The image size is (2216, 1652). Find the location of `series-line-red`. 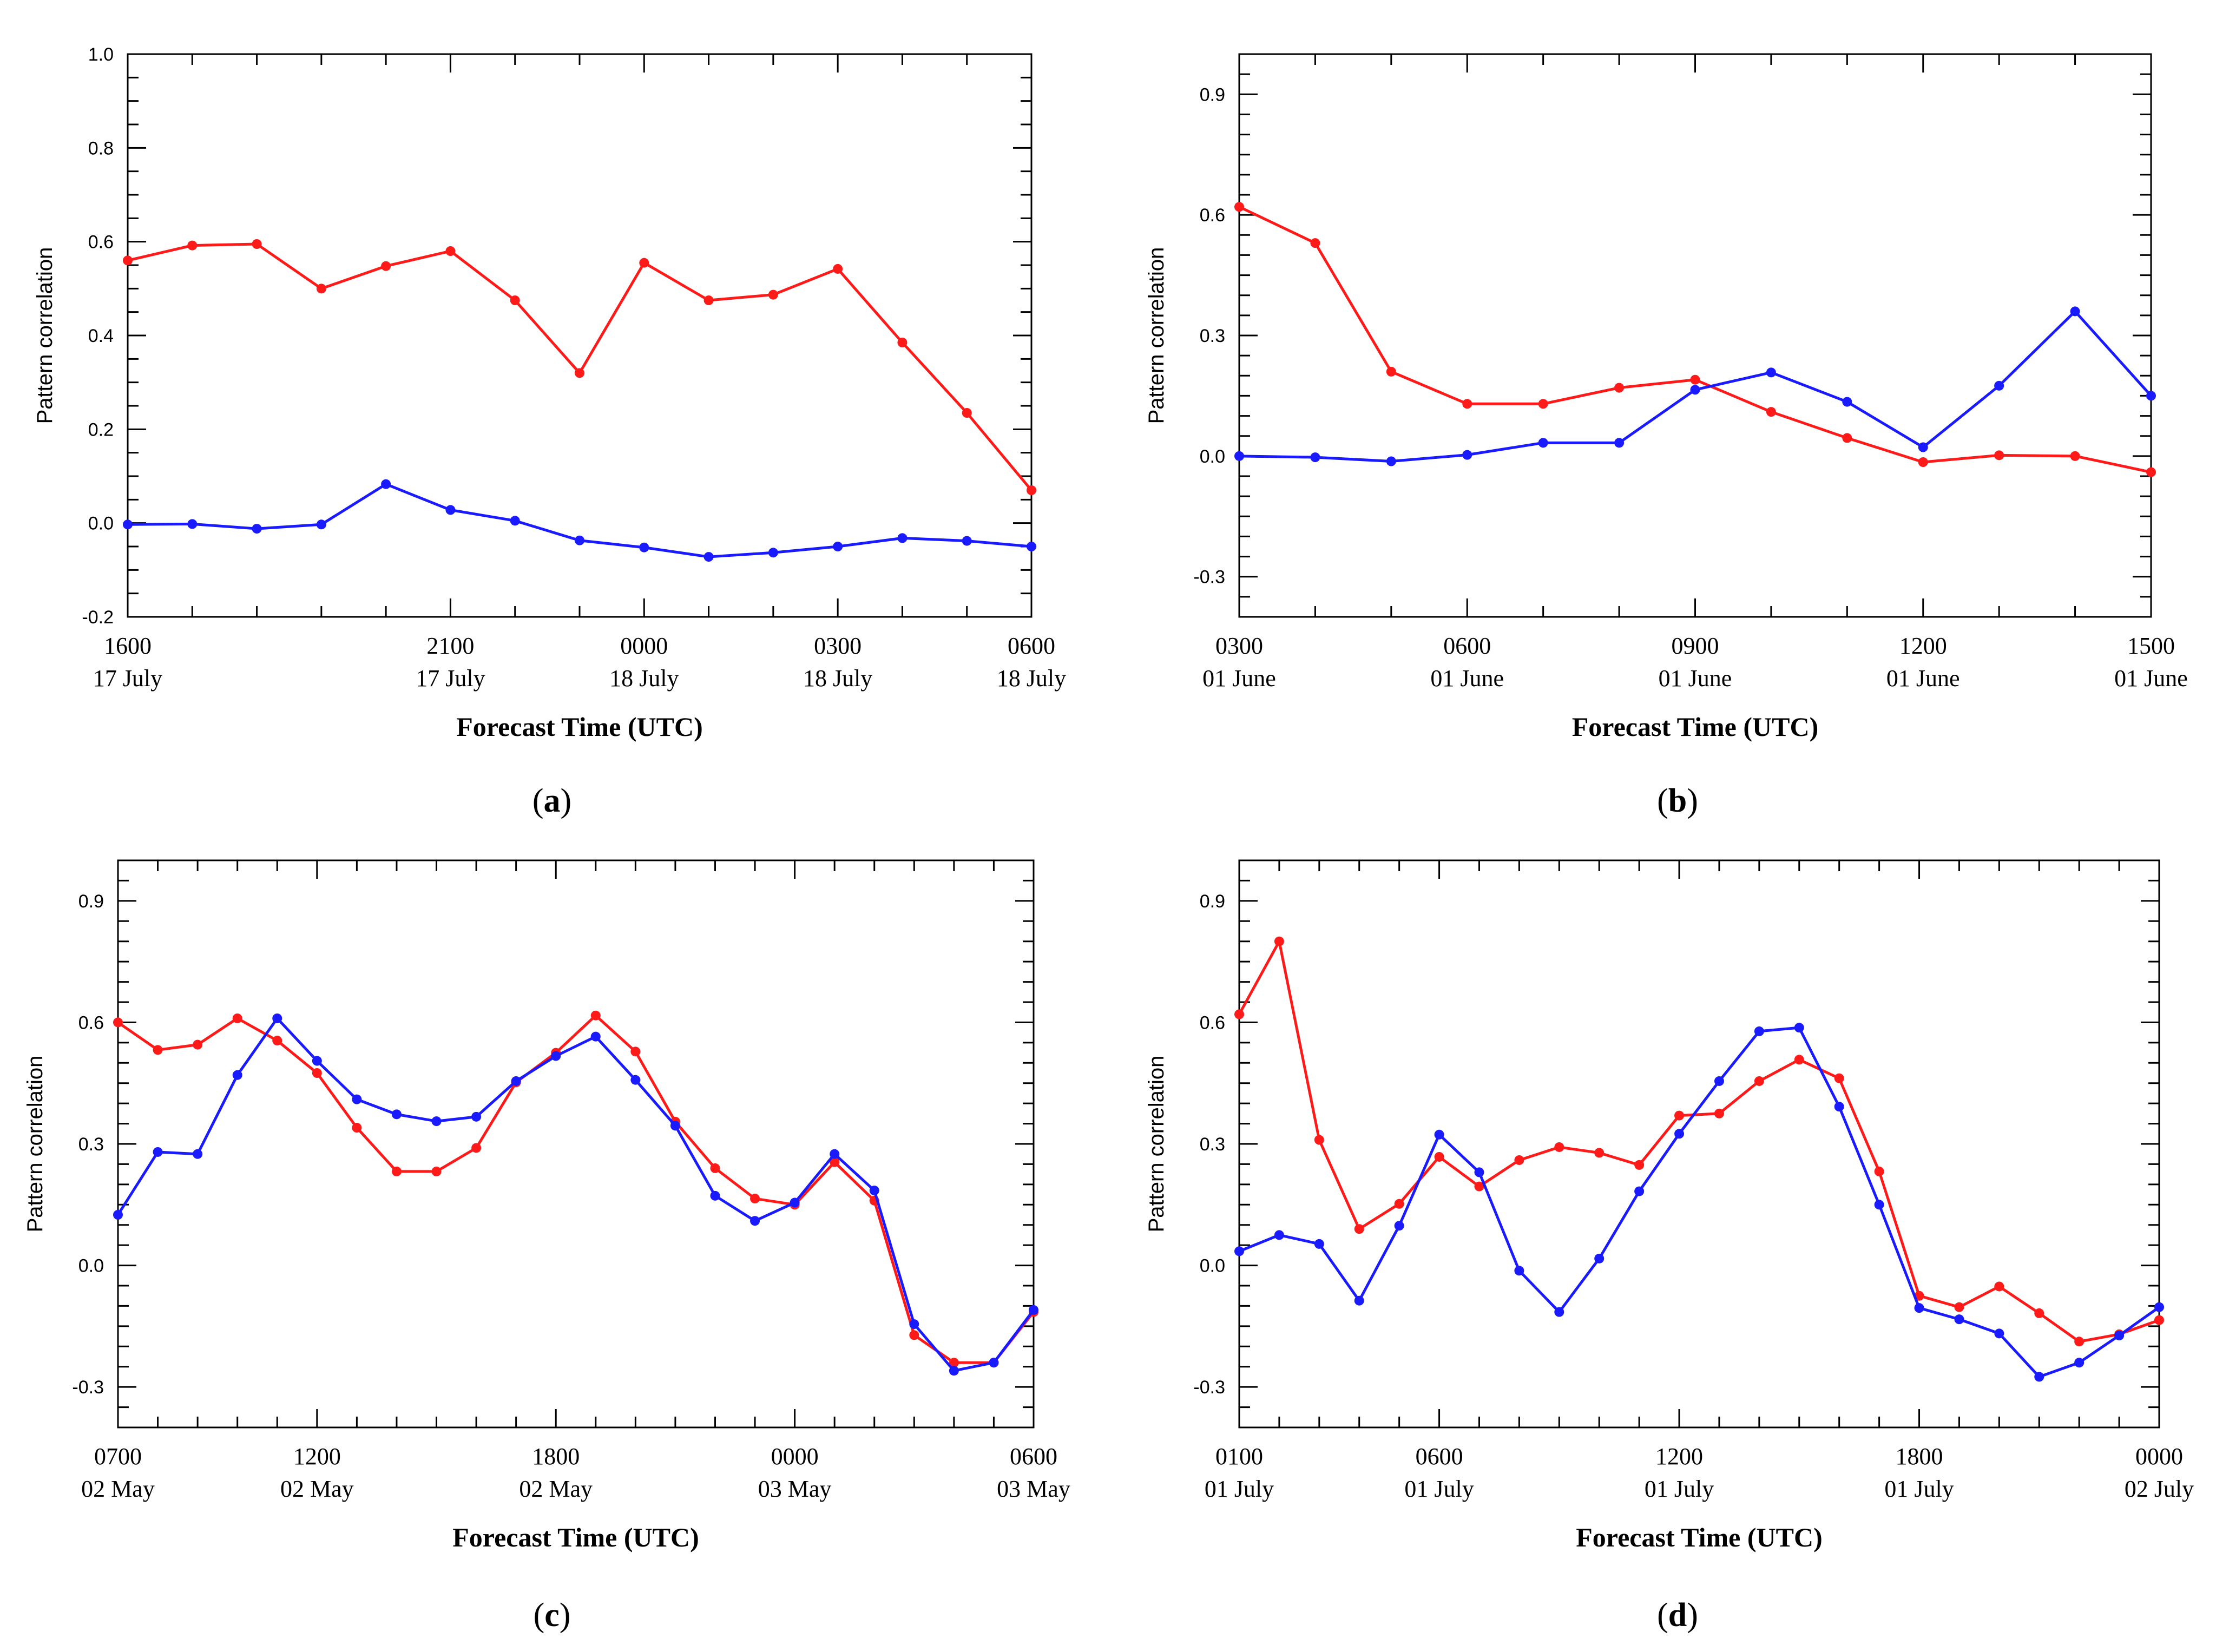

series-line-red is located at coordinates (1695, 340).